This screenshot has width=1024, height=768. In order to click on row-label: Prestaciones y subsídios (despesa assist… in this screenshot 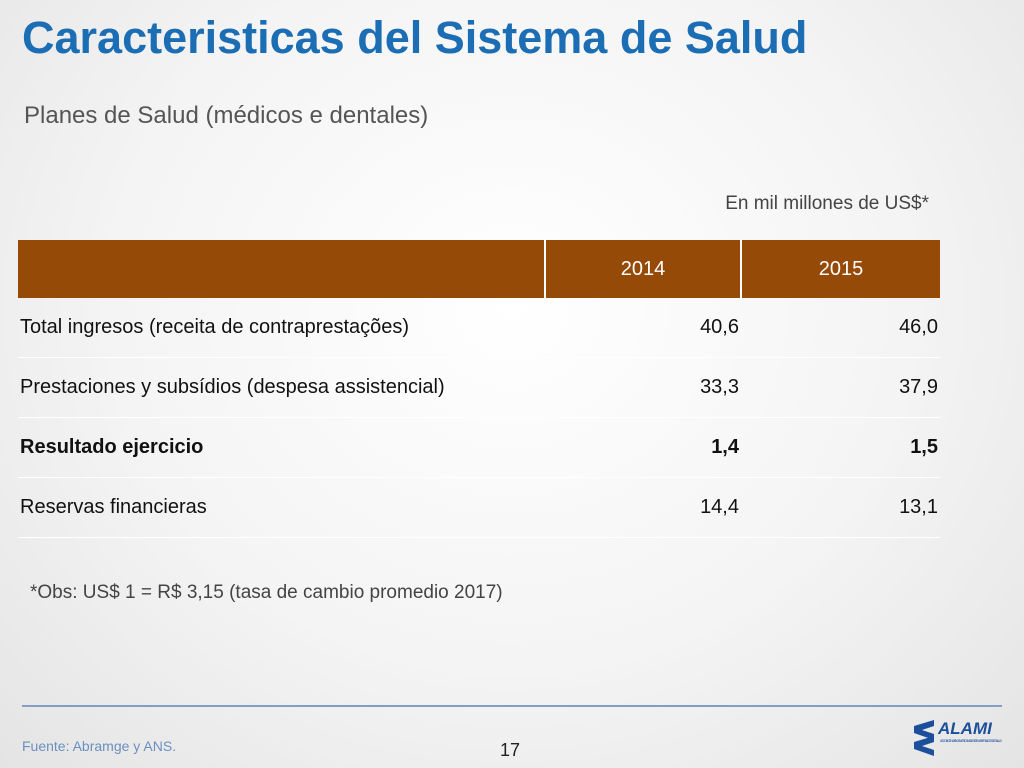, I will do `click(281, 387)`.